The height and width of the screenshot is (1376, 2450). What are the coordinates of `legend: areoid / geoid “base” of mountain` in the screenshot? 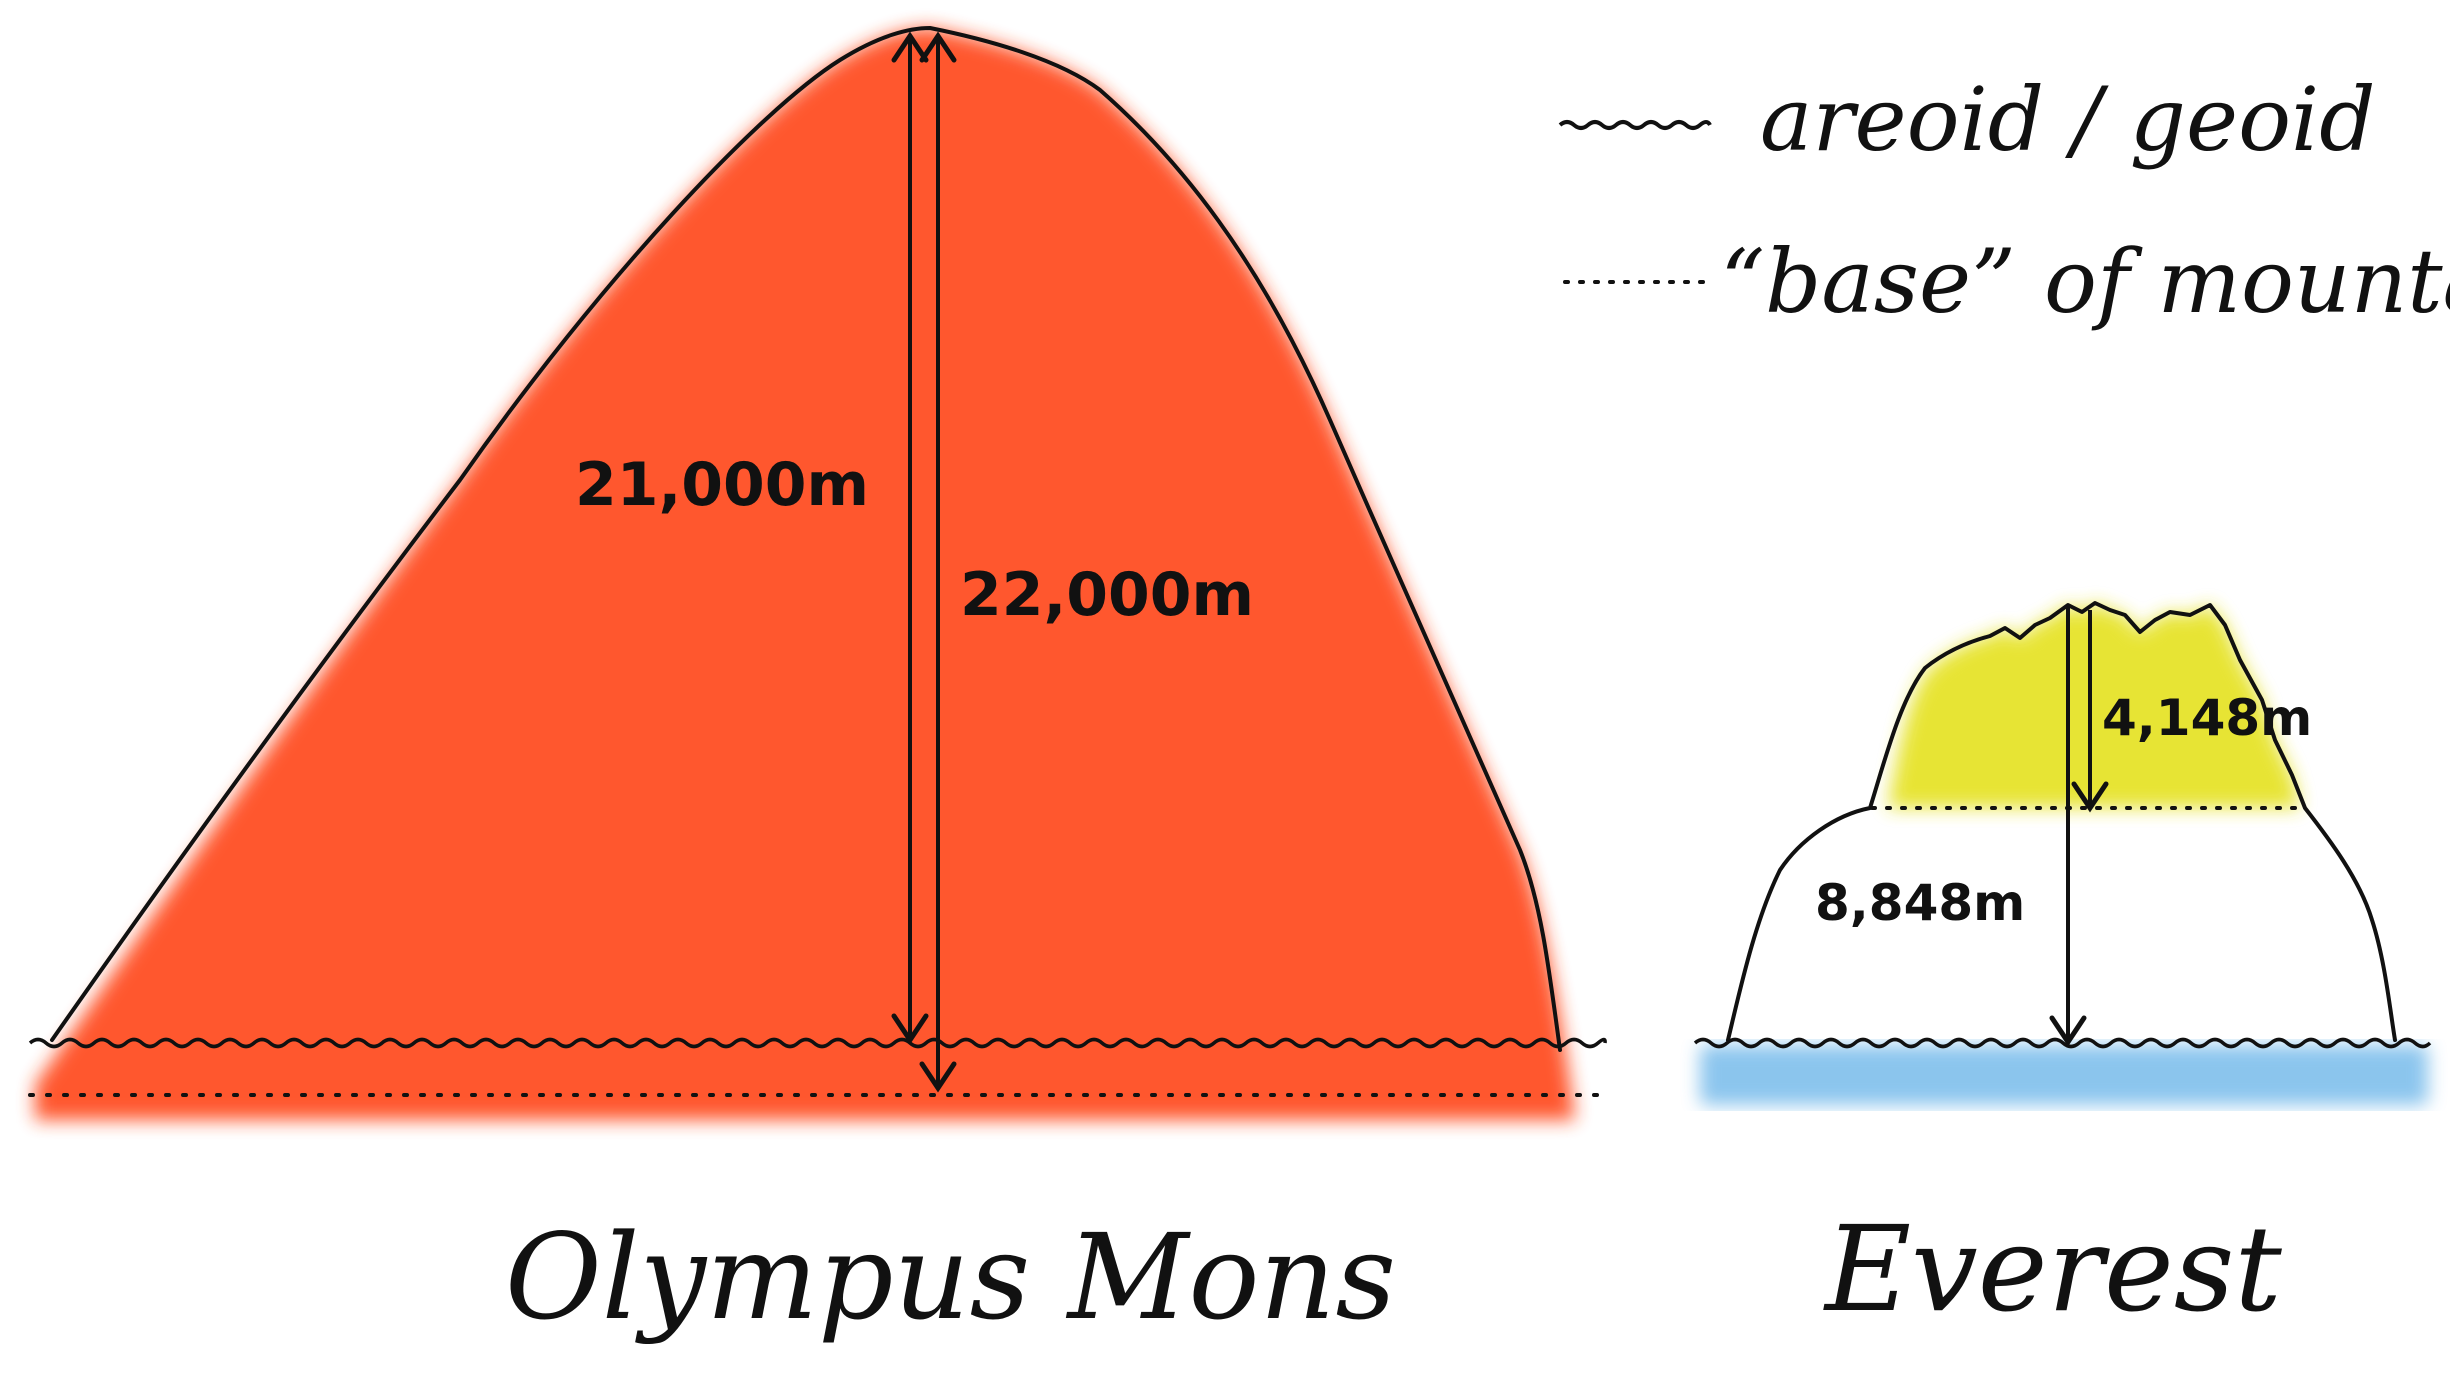 It's located at (2004, 200).